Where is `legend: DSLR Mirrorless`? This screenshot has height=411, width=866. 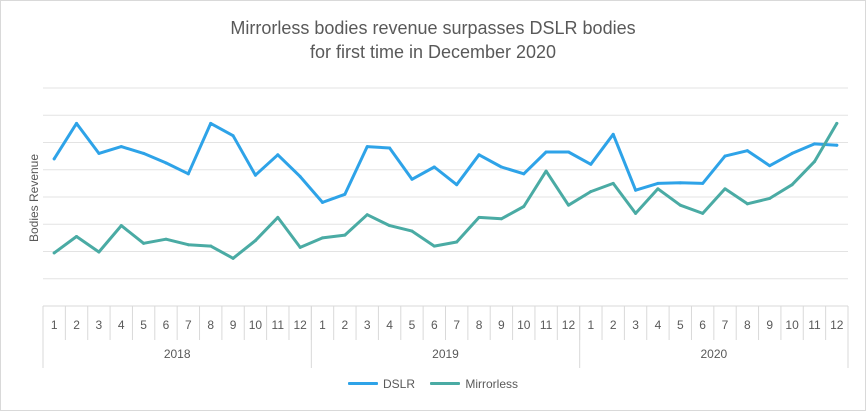 legend: DSLR Mirrorless is located at coordinates (433, 382).